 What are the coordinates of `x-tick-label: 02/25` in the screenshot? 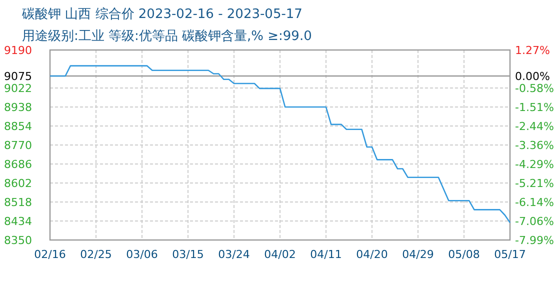 It's located at (96, 254).